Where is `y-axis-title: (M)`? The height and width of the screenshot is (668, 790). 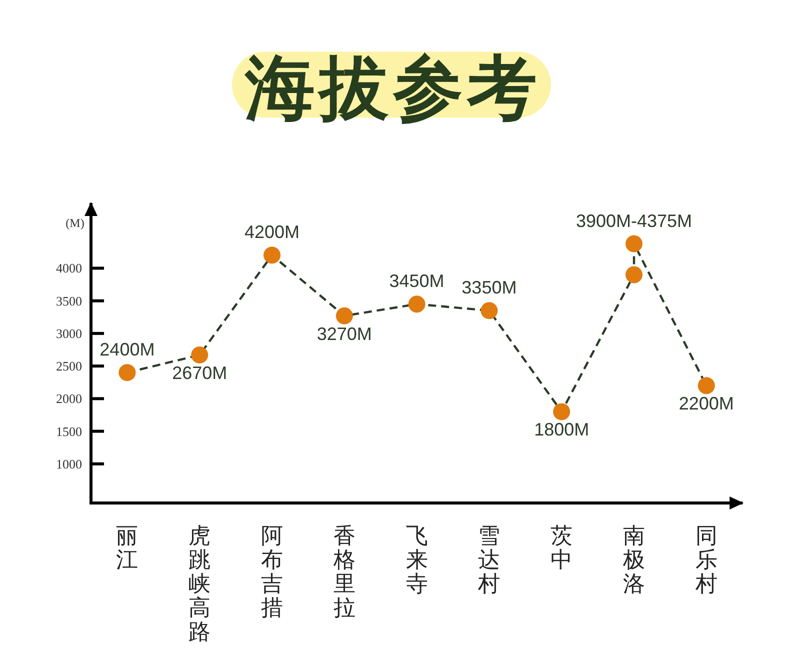
y-axis-title: (M) is located at coordinates (75, 223).